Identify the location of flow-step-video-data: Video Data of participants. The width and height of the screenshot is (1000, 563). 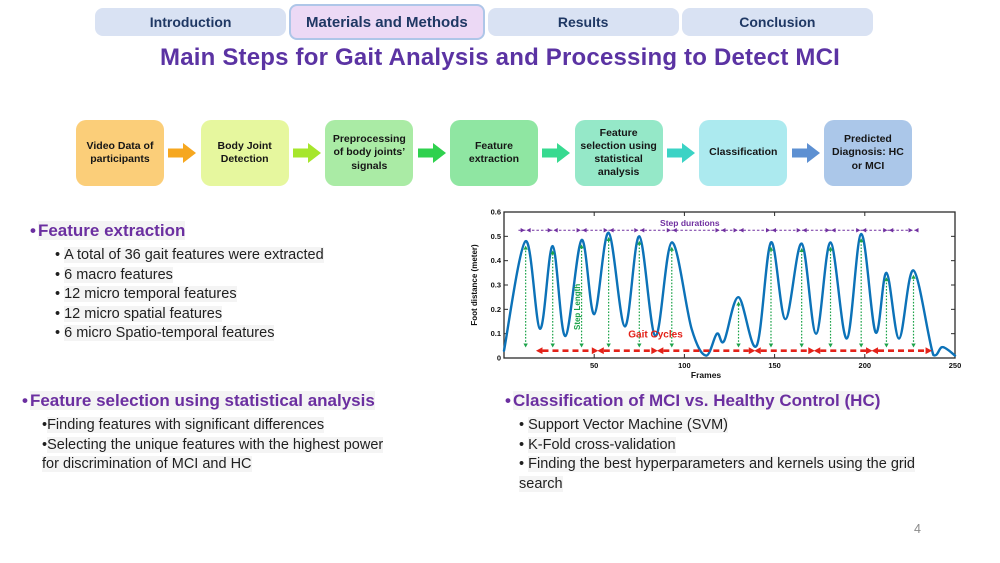
(120, 153).